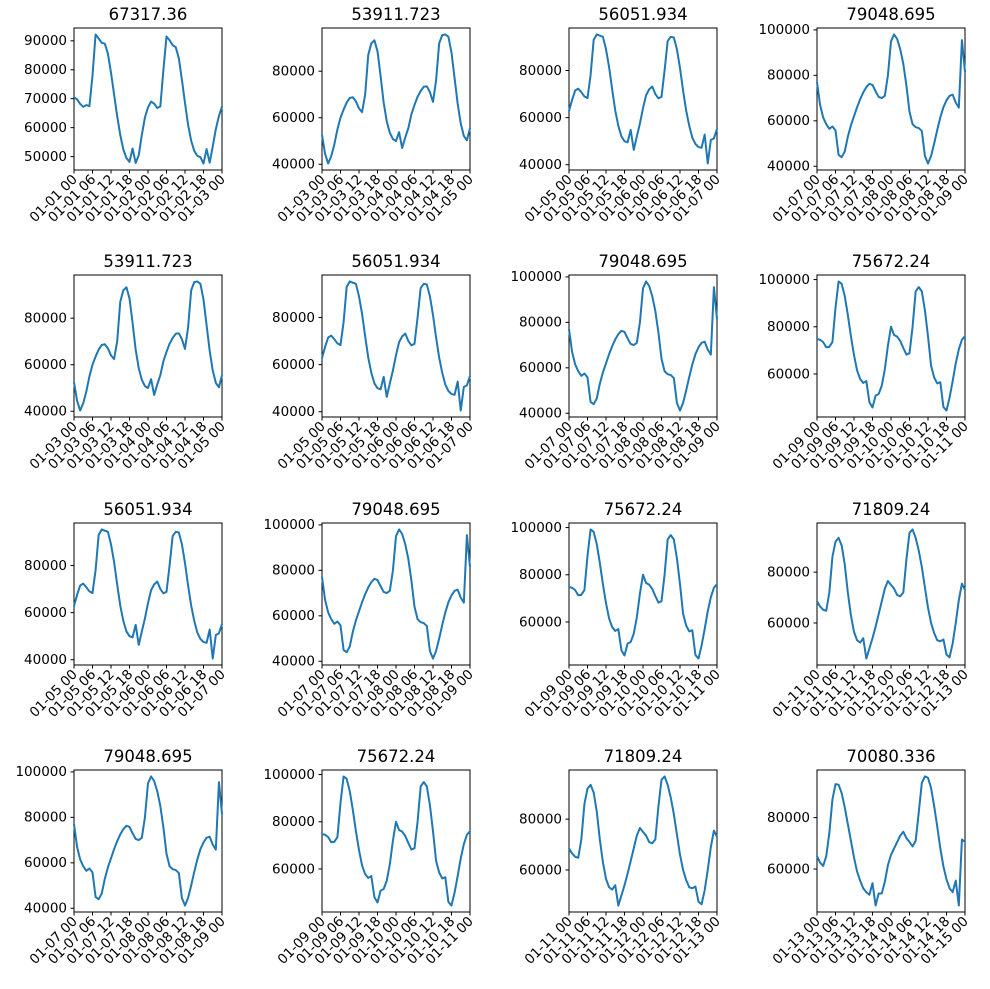  Describe the element at coordinates (45, 157) in the screenshot. I see `y-tick-label: 50000` at that location.